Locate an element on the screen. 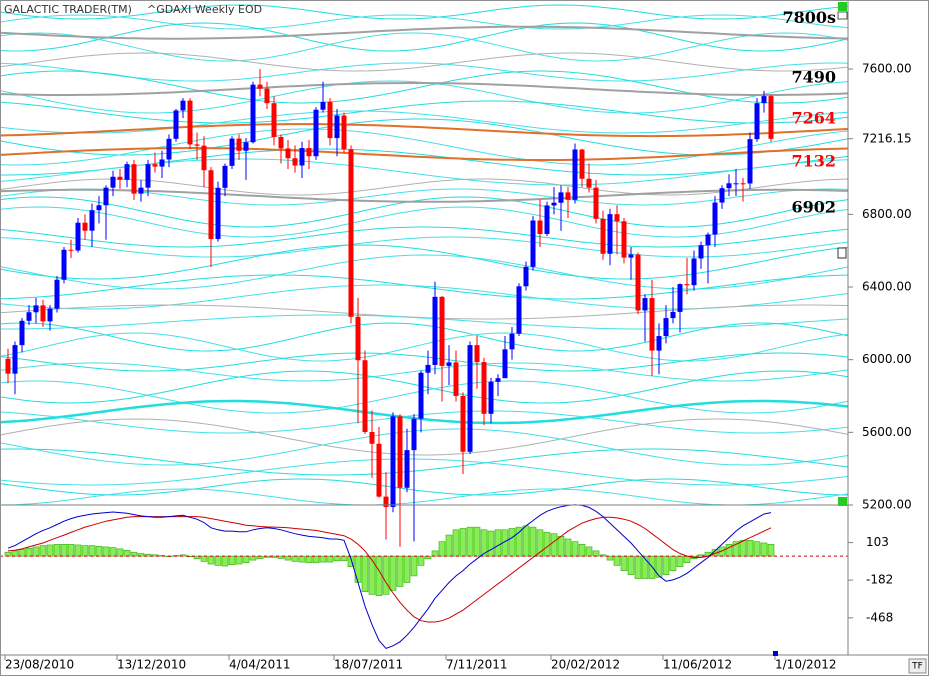 Image resolution: width=929 pixels, height=676 pixels. y-tick-label: 6800.00 is located at coordinates (887, 214).